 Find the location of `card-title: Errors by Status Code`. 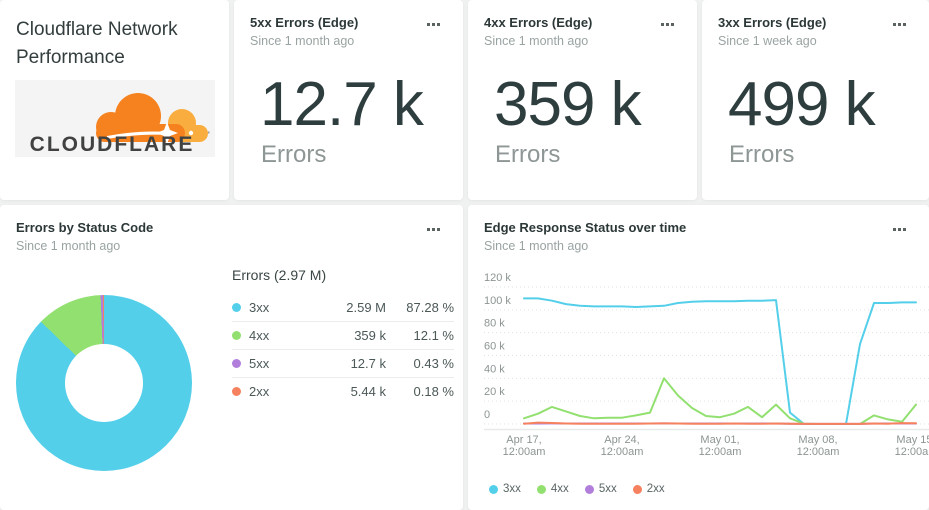

card-title: Errors by Status Code is located at coordinates (85, 227).